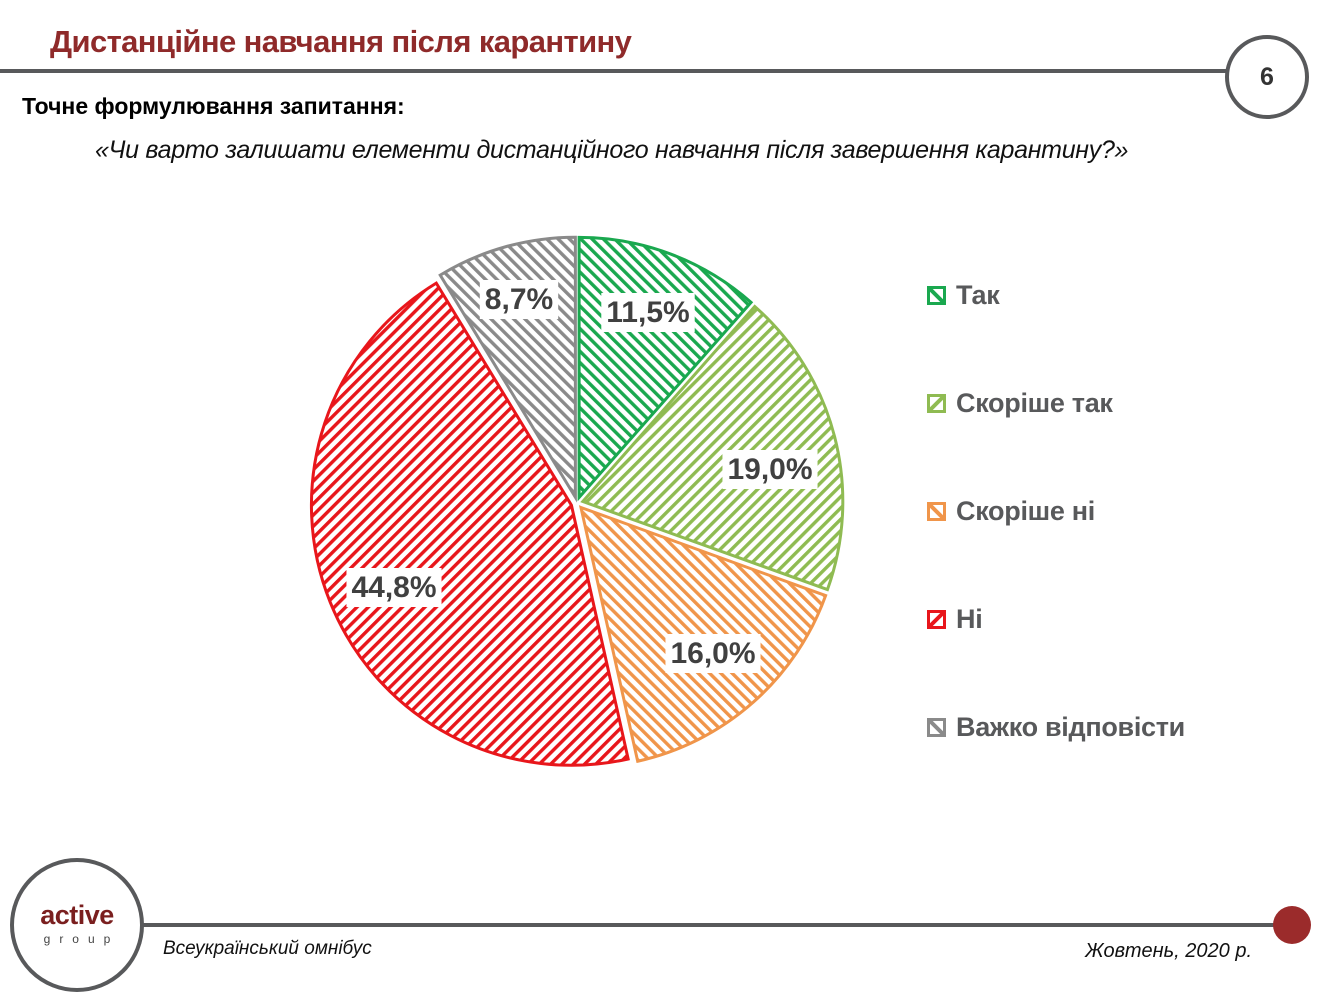  I want to click on legend-item-vazhko-vidpovisty: Важко відповісти, so click(1056, 727).